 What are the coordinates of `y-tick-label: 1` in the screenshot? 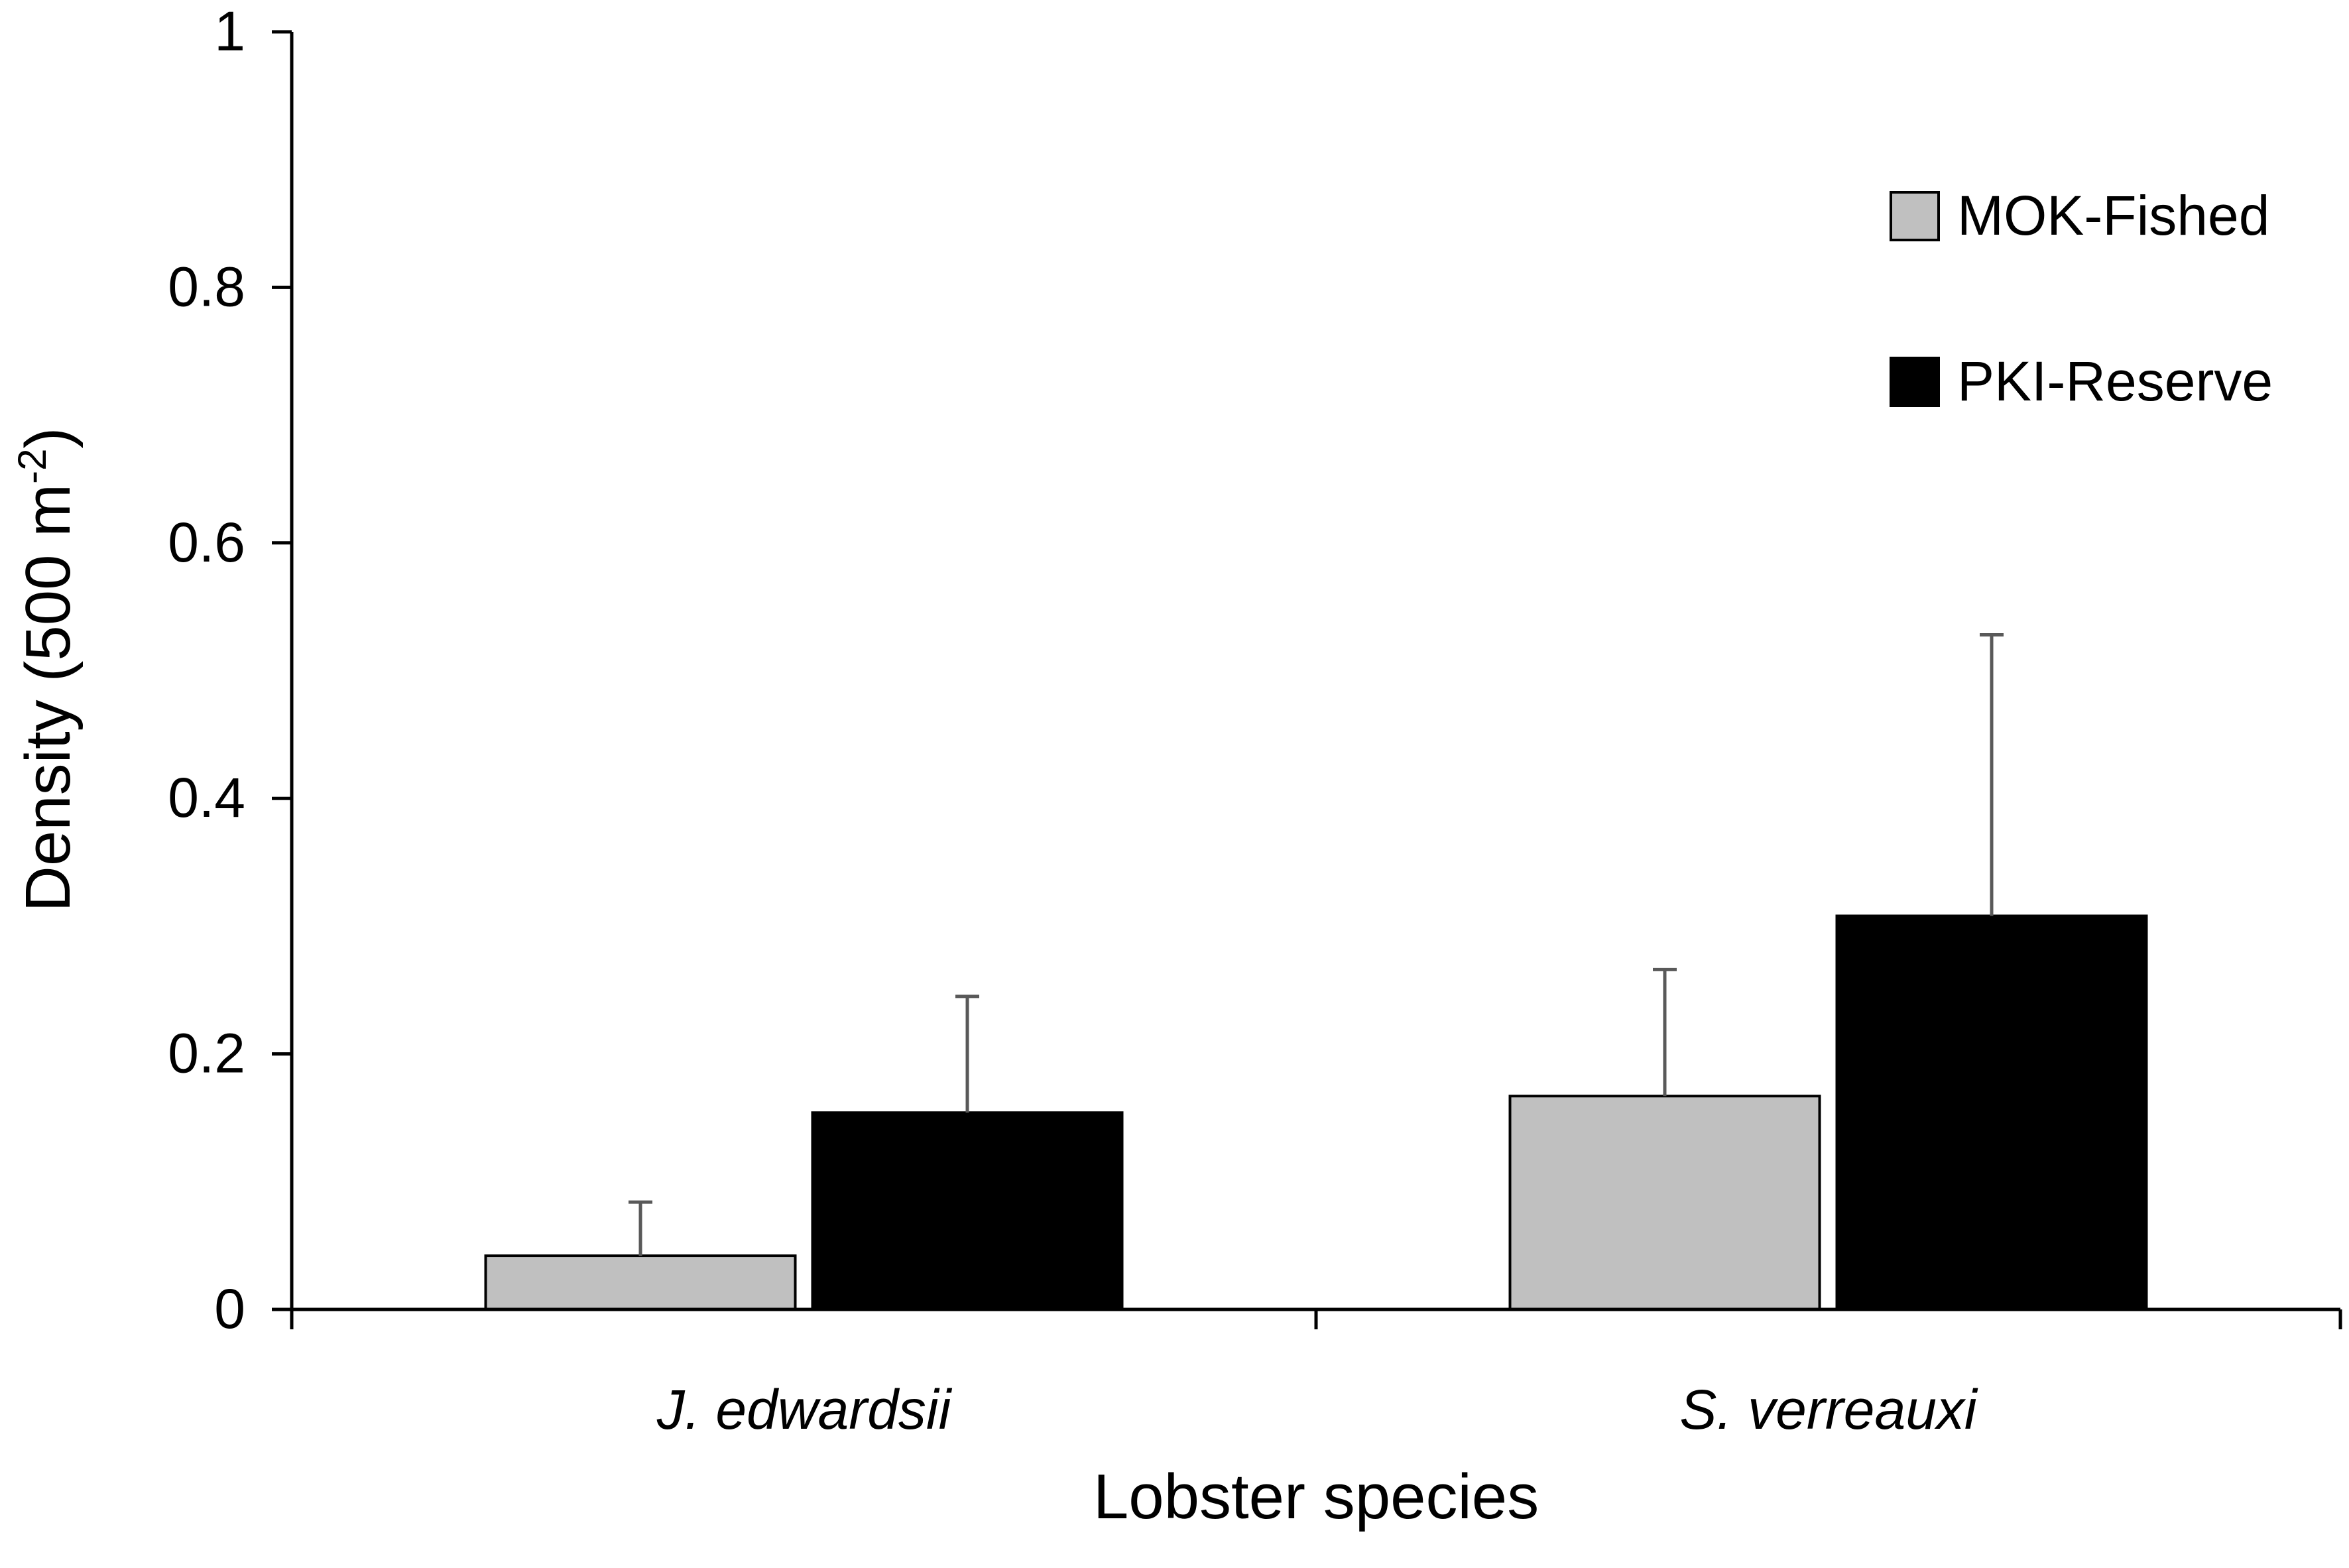 It's located at (229, 31).